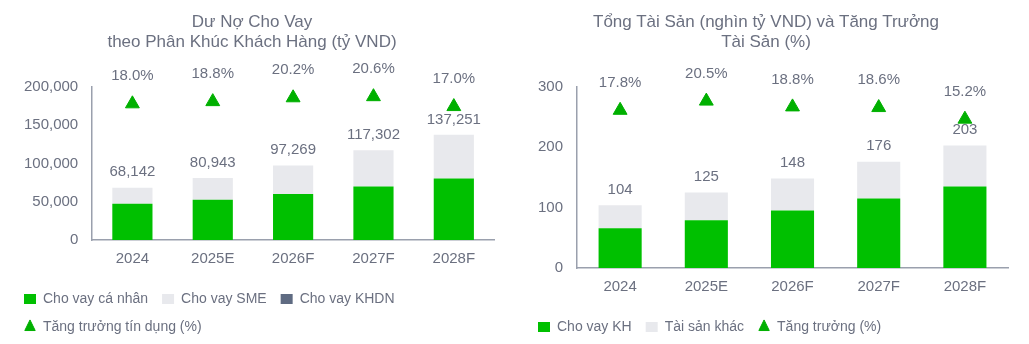 The width and height of the screenshot is (1029, 344). I want to click on total-label: 176, so click(879, 145).